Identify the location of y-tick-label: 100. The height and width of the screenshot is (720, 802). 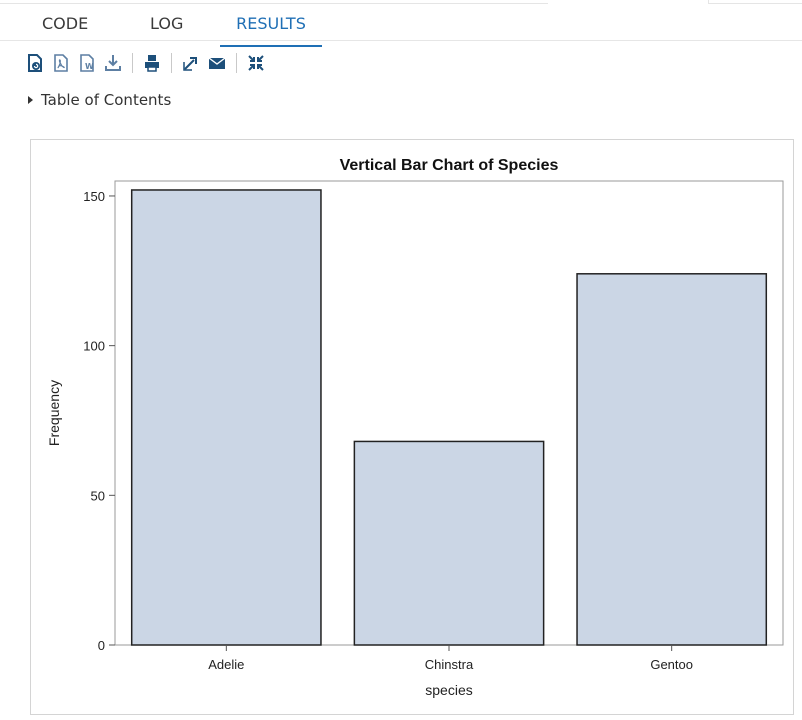
(94, 346).